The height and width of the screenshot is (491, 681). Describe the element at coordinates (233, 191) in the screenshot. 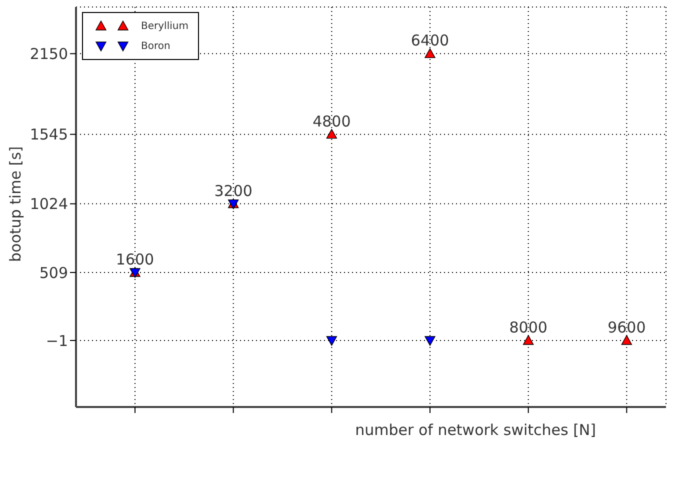

I see `annotation: 3200` at that location.